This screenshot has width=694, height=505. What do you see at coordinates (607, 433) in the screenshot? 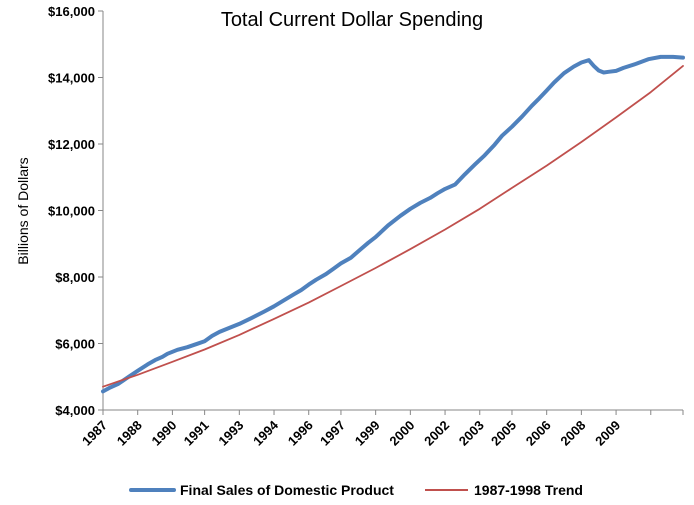
I see `x-tick-label: 2009` at bounding box center [607, 433].